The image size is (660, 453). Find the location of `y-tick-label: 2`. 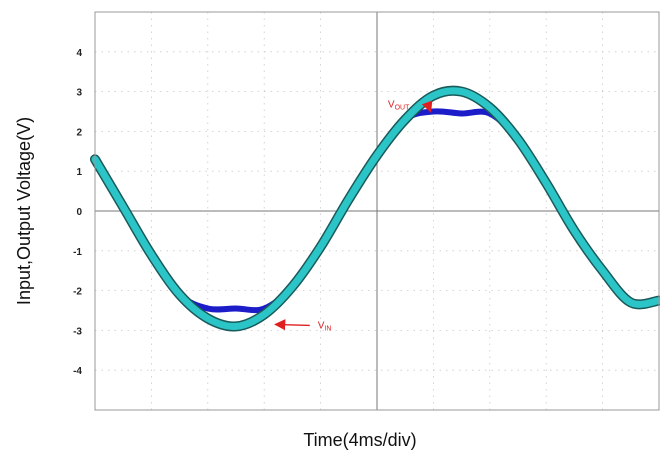

y-tick-label: 2 is located at coordinates (79, 132).